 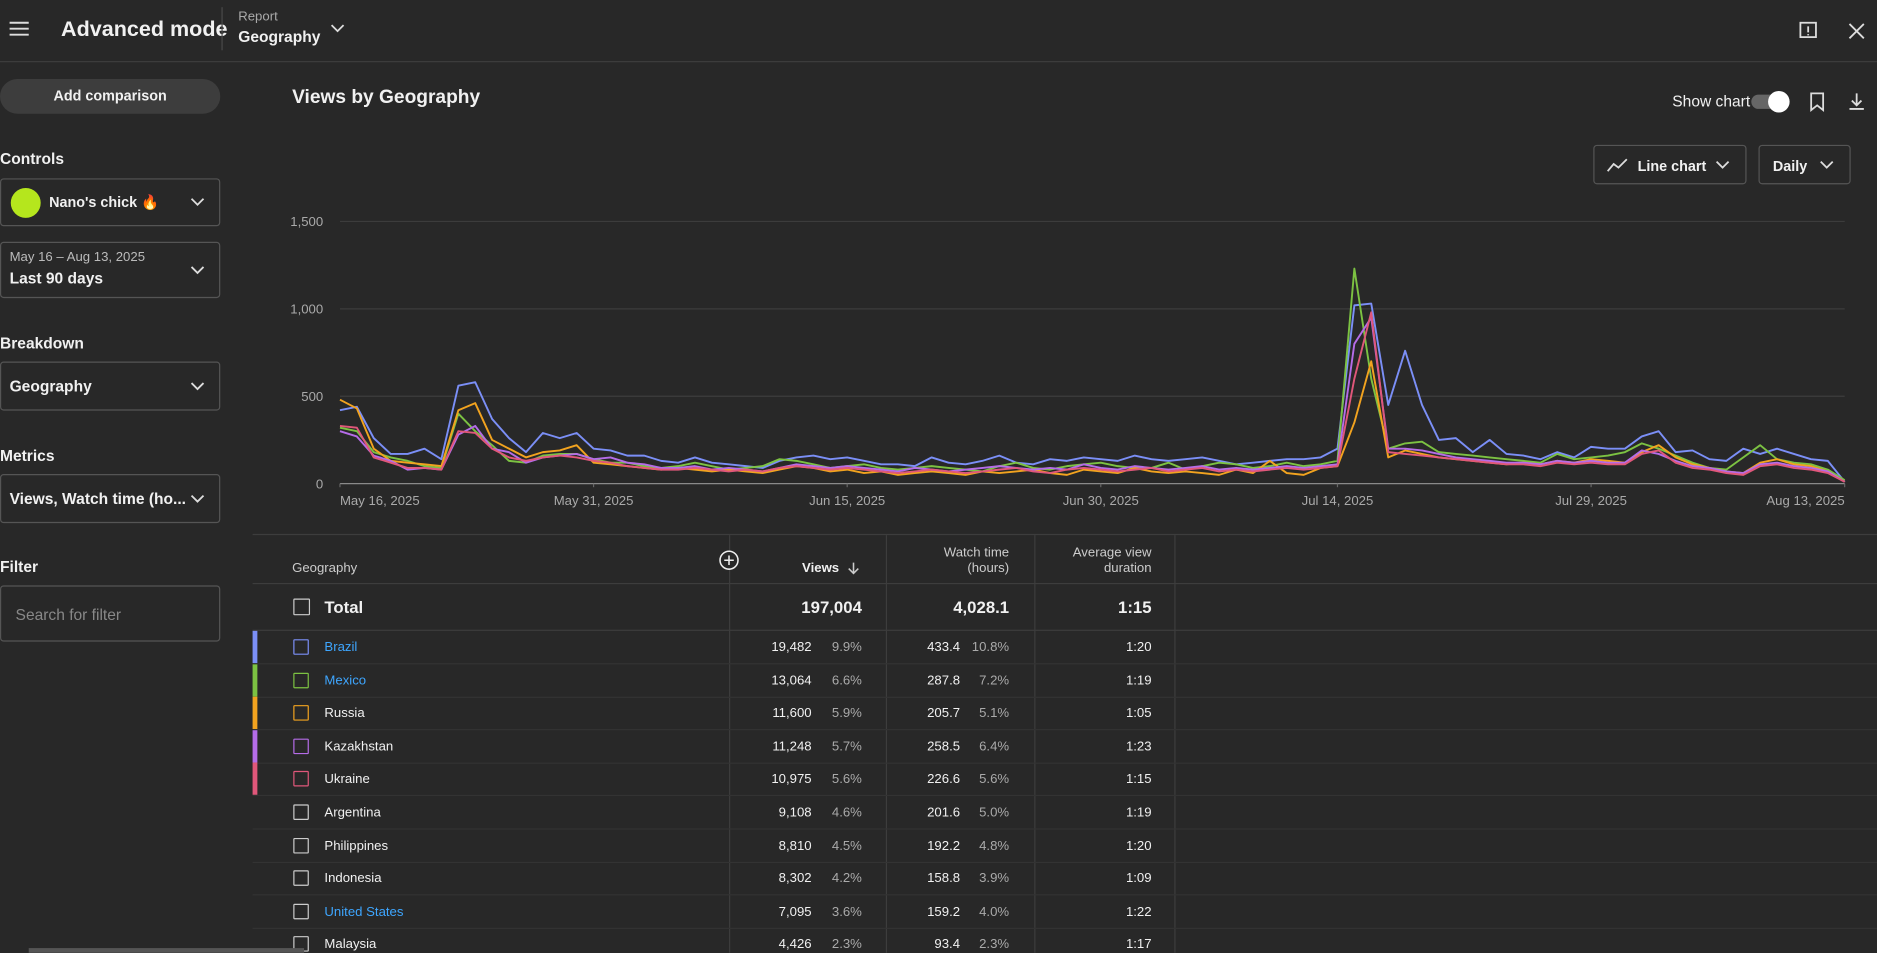 What do you see at coordinates (1805, 500) in the screenshot?
I see `x-tick-label: Aug 13, 2025` at bounding box center [1805, 500].